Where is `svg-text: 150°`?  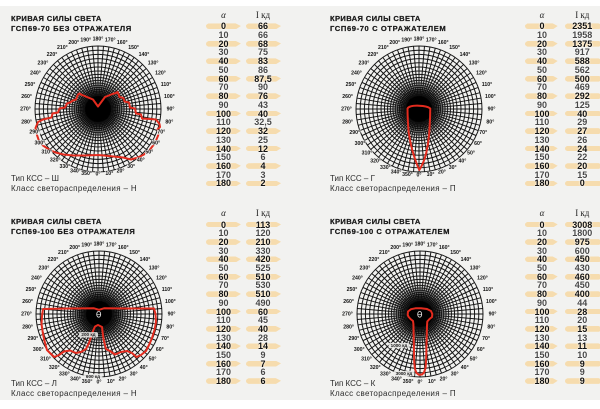
svg-text: 150° is located at coordinates (134, 253).